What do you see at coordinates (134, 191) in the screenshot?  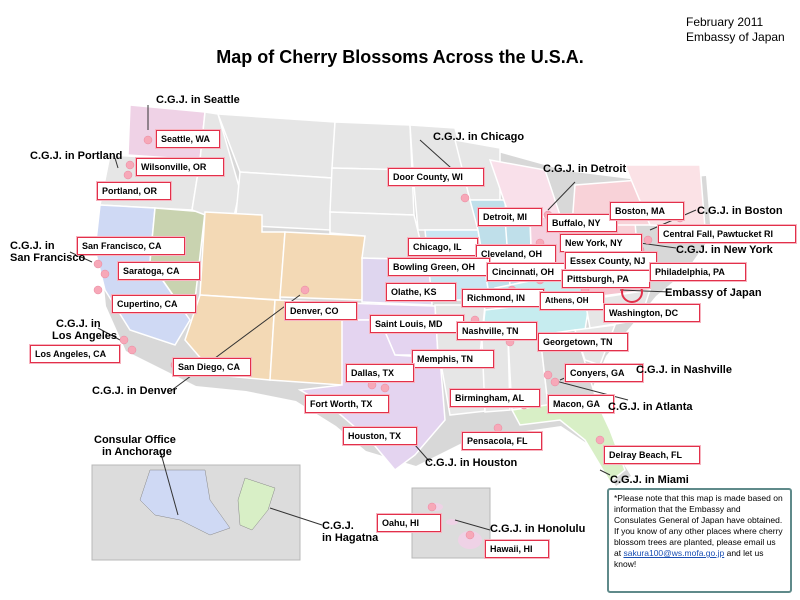 I see `city-label-portland: Portland, OR` at bounding box center [134, 191].